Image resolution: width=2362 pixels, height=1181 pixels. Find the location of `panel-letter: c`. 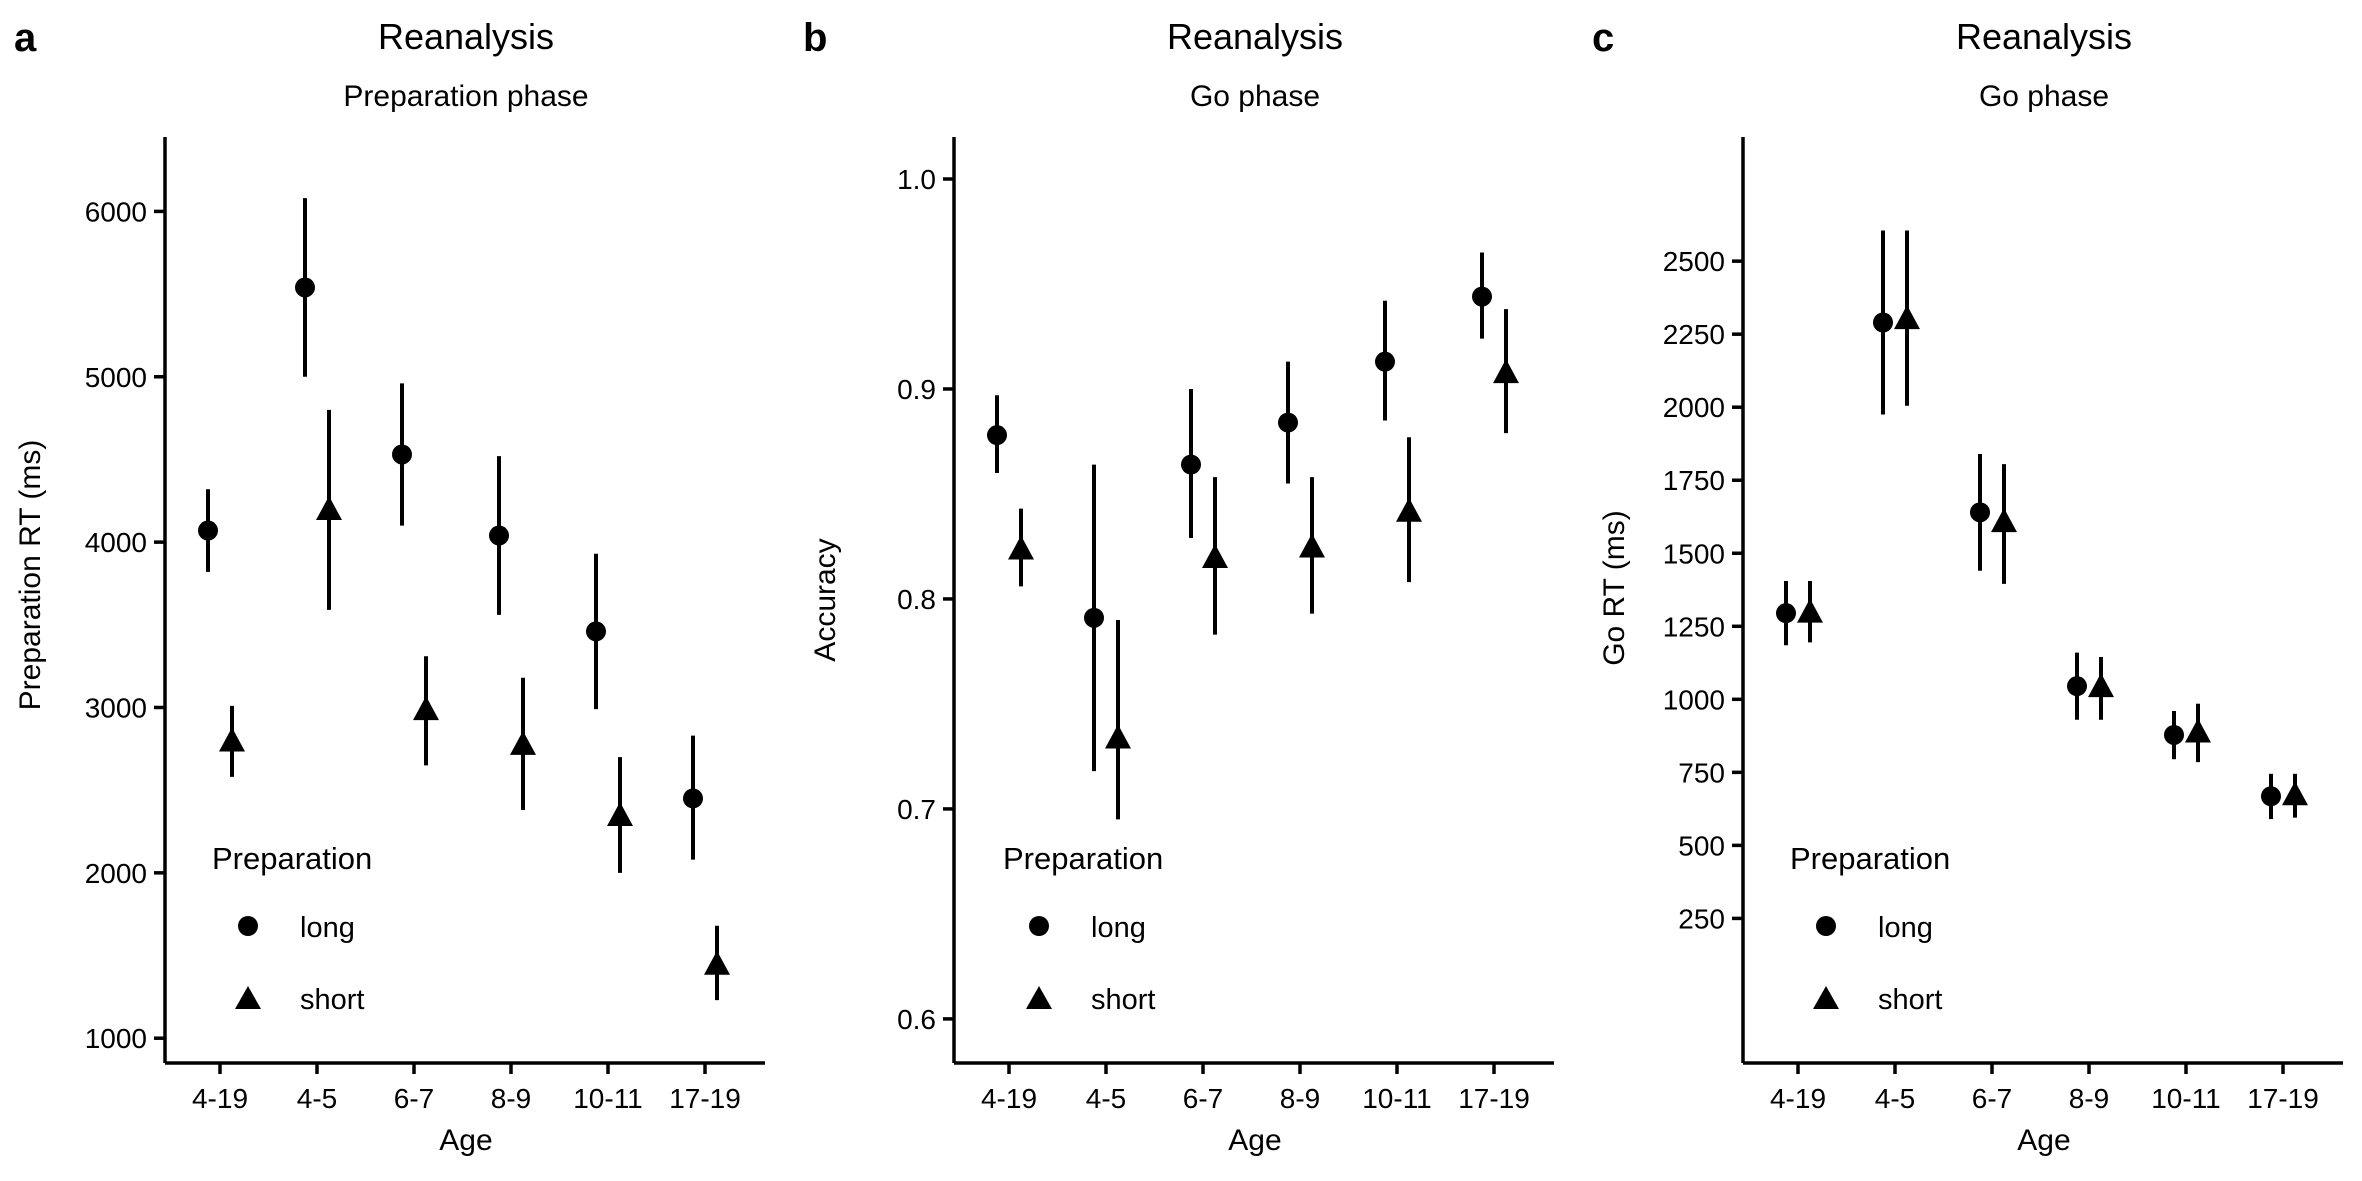

panel-letter: c is located at coordinates (1603, 38).